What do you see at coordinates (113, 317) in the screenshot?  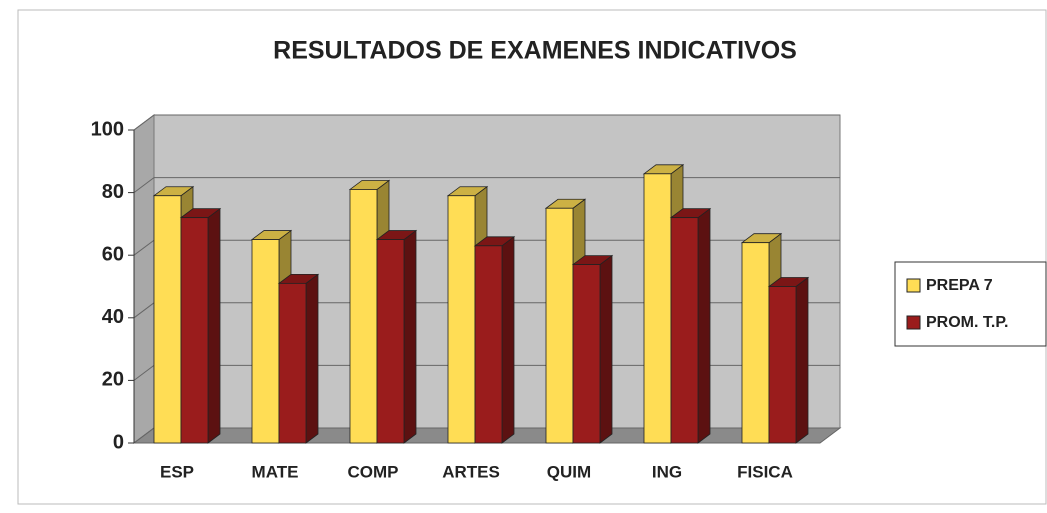 I see `y-tick-label: 40` at bounding box center [113, 317].